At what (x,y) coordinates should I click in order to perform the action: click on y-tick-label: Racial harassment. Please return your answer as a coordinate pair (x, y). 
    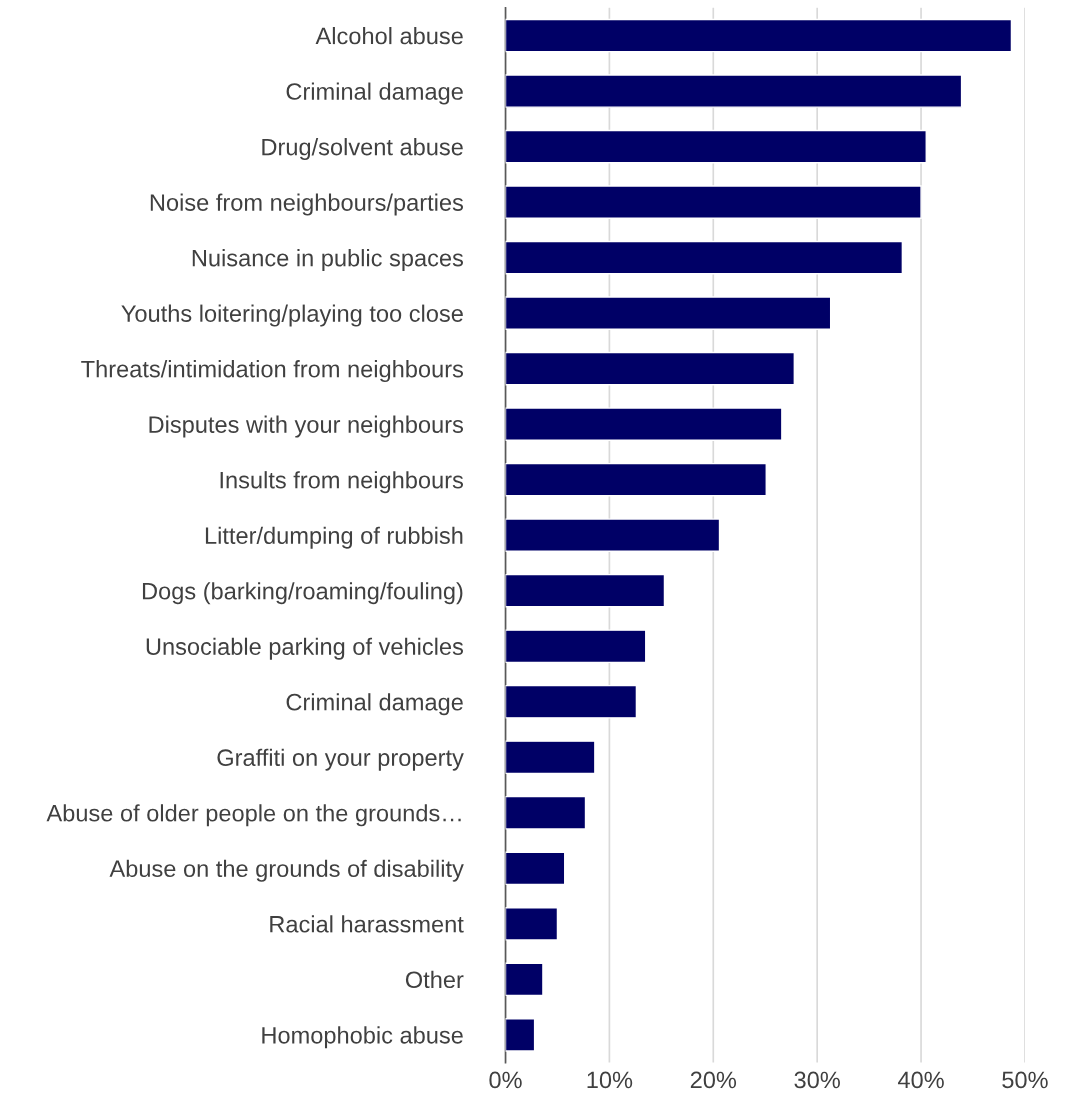
    Looking at the image, I should click on (367, 924).